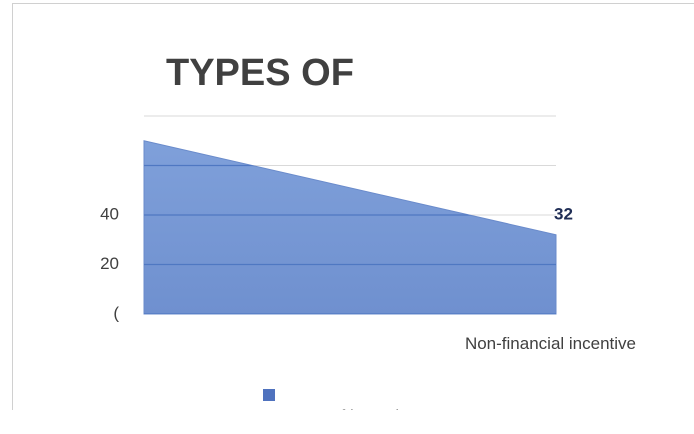 The image size is (694, 434). Describe the element at coordinates (563, 213) in the screenshot. I see `data-label: 32` at that location.